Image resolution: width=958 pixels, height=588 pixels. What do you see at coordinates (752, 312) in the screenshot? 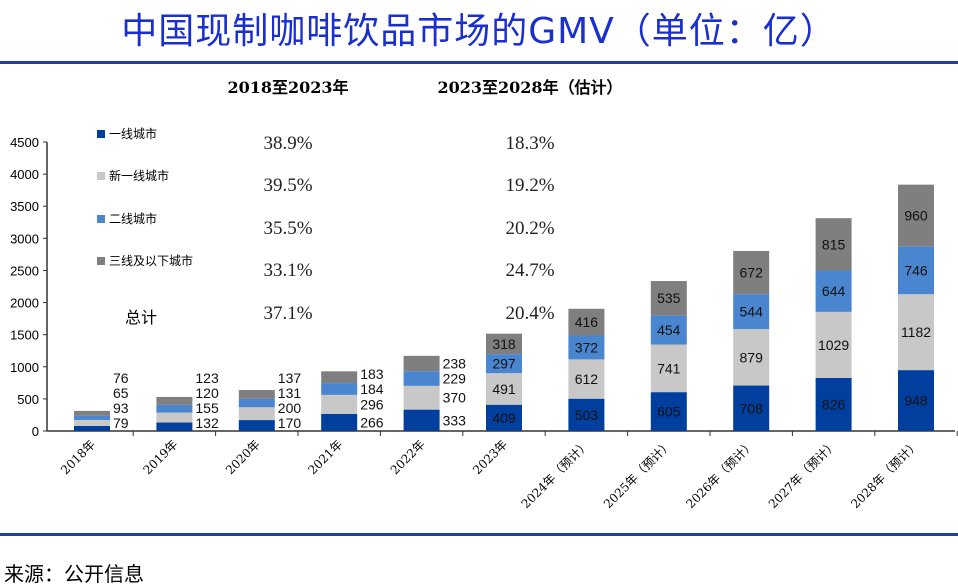
I see `data-label: 544` at bounding box center [752, 312].